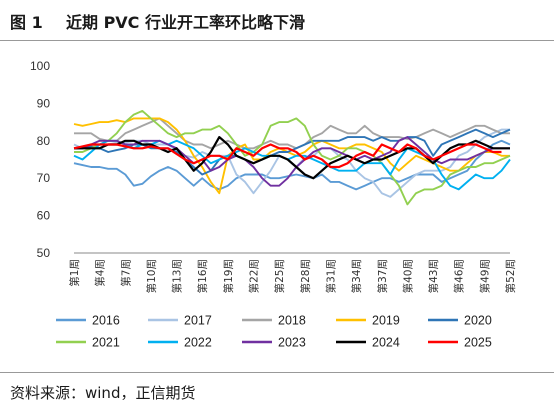  What do you see at coordinates (44, 103) in the screenshot?
I see `y-tick-label: 90` at bounding box center [44, 103].